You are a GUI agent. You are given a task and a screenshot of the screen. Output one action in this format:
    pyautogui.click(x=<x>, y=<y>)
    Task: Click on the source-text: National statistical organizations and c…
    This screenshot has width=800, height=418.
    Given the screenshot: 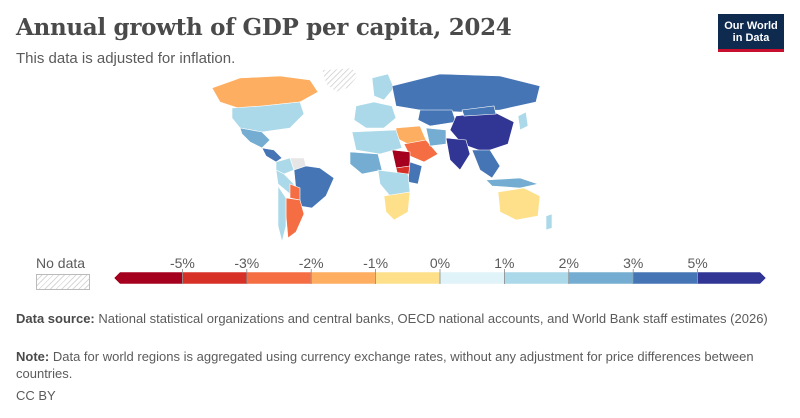 What is the action you would take?
    pyautogui.click(x=433, y=318)
    